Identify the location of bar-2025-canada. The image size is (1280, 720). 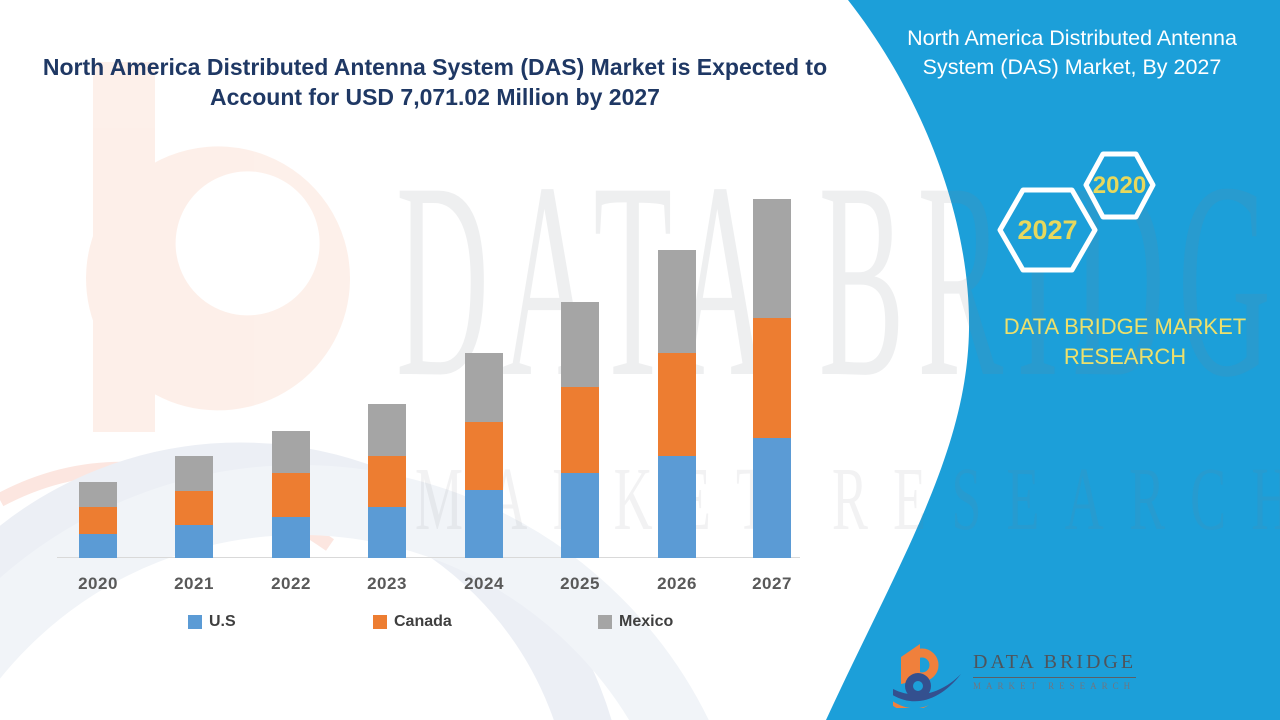
(580, 430).